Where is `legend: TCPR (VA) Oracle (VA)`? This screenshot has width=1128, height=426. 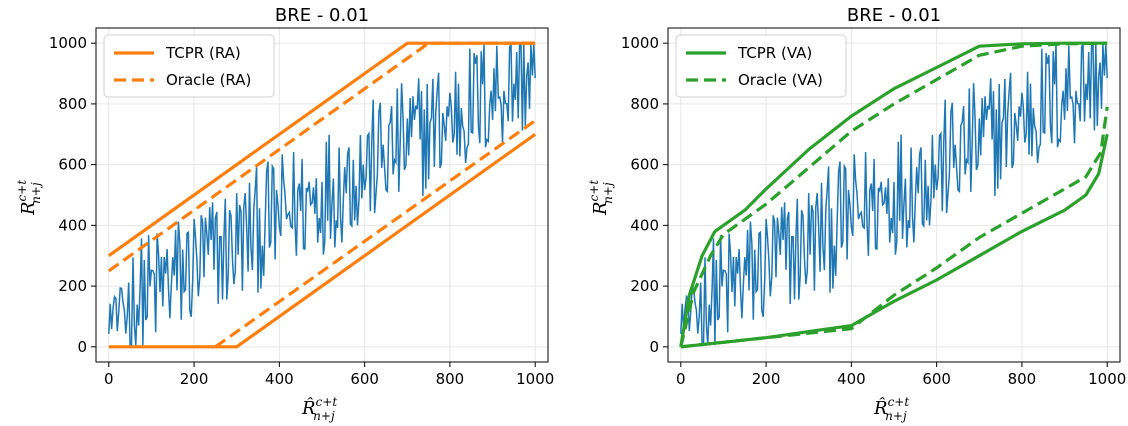
legend: TCPR (VA) Oracle (VA) is located at coordinates (761, 66).